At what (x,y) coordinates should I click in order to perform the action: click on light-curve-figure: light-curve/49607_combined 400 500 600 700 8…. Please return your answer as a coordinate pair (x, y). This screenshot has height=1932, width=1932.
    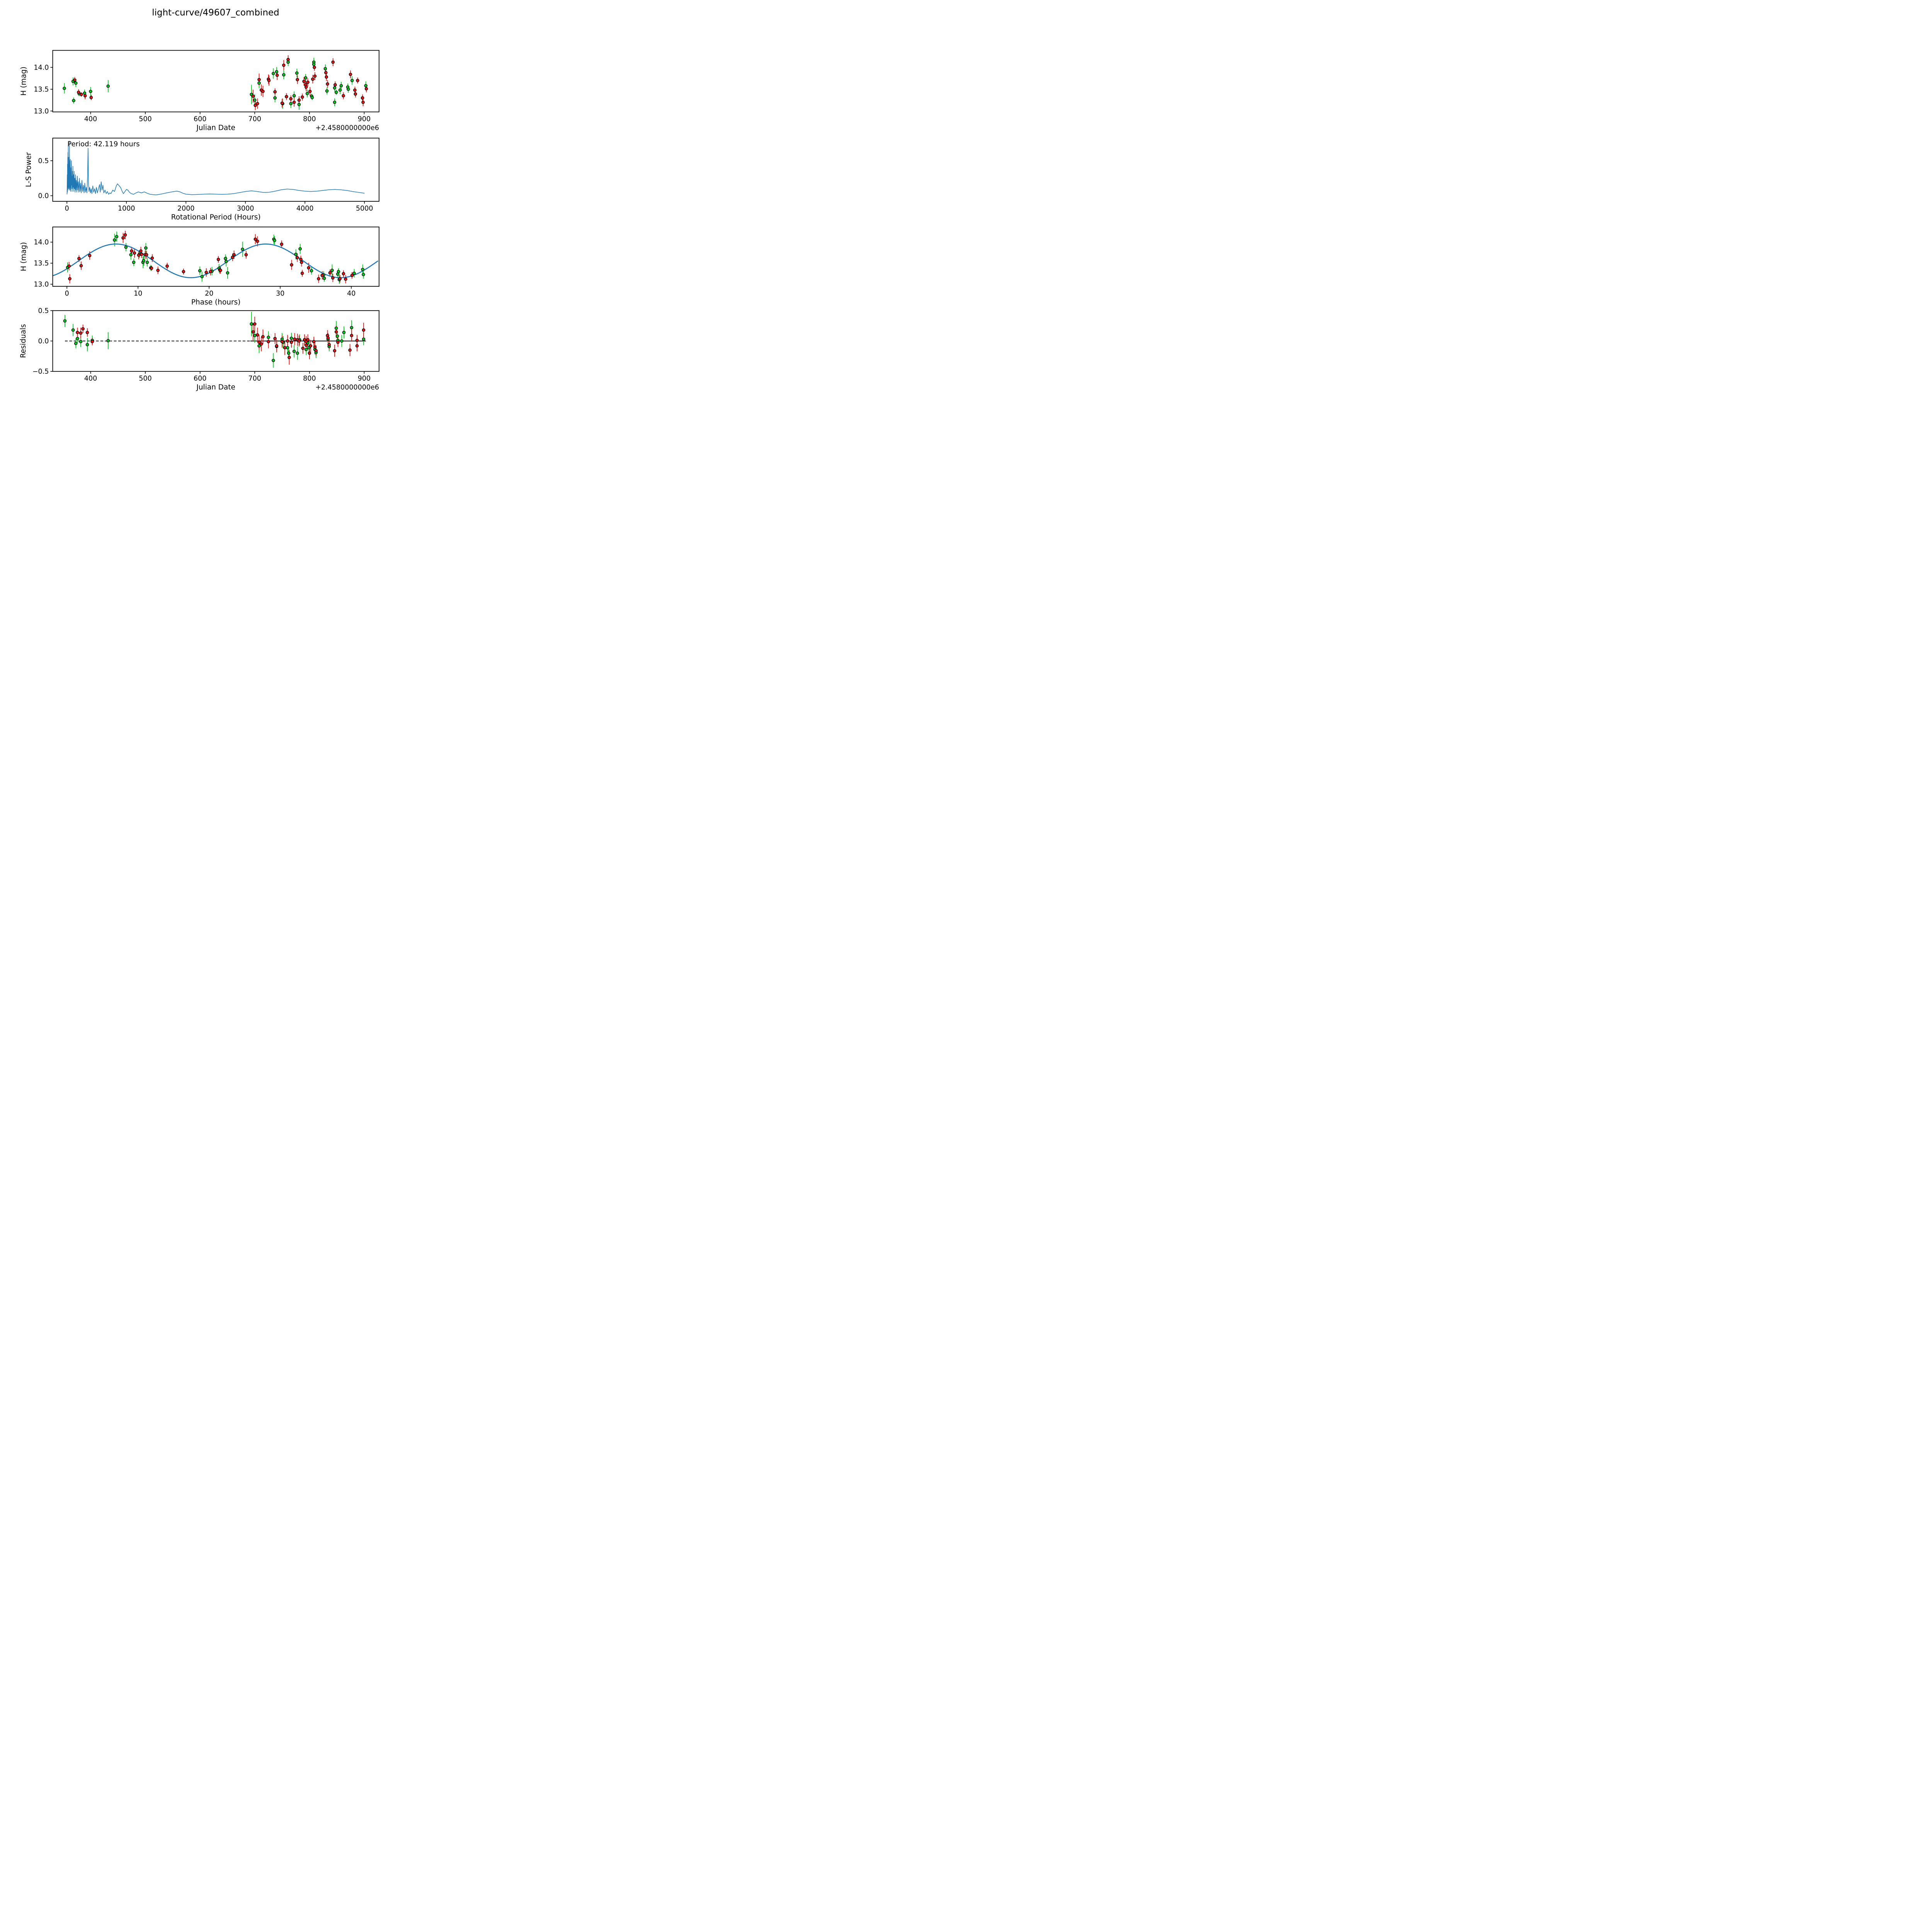
    Looking at the image, I should click on (209, 209).